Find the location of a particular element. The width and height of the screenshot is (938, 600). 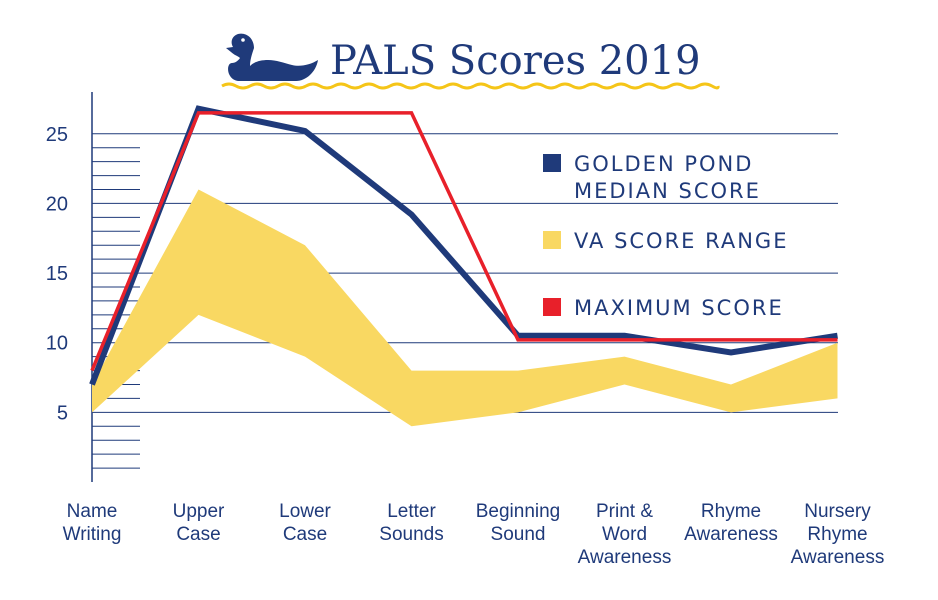

y-tick-label-5: 5 is located at coordinates (62, 413).